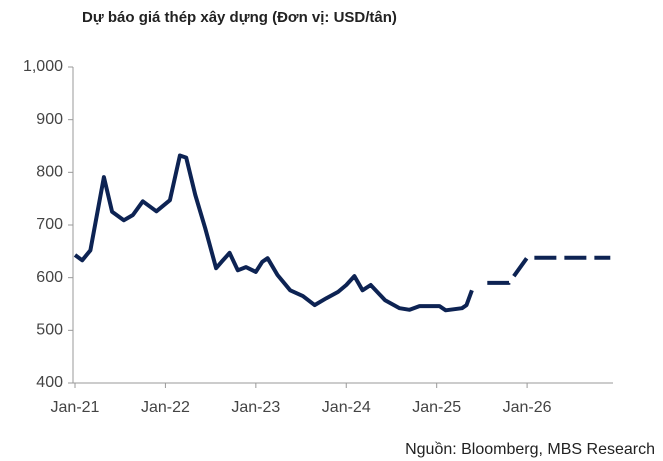 The image size is (663, 461). What do you see at coordinates (49, 224) in the screenshot?
I see `y-tick-label: 700` at bounding box center [49, 224].